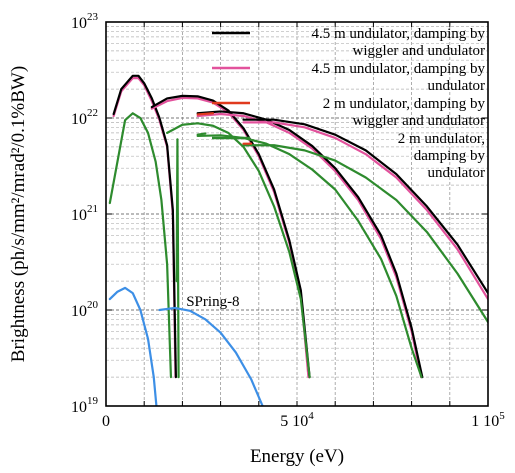 This screenshot has height=473, width=515. What do you see at coordinates (85, 309) in the screenshot?
I see `y-tick-label: 1020` at bounding box center [85, 309].